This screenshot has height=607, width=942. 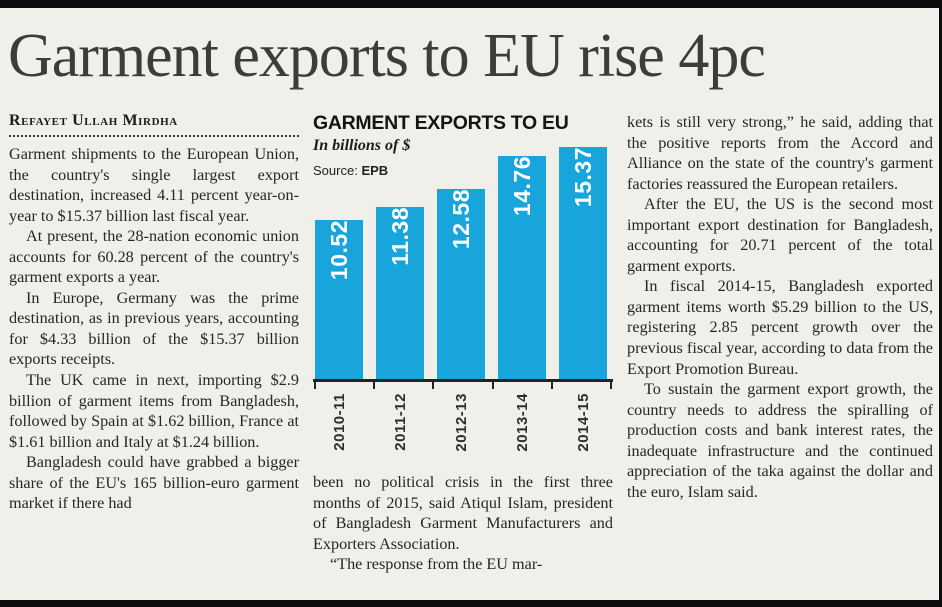 I want to click on bar-2013-14: 14.76, so click(x=522, y=267).